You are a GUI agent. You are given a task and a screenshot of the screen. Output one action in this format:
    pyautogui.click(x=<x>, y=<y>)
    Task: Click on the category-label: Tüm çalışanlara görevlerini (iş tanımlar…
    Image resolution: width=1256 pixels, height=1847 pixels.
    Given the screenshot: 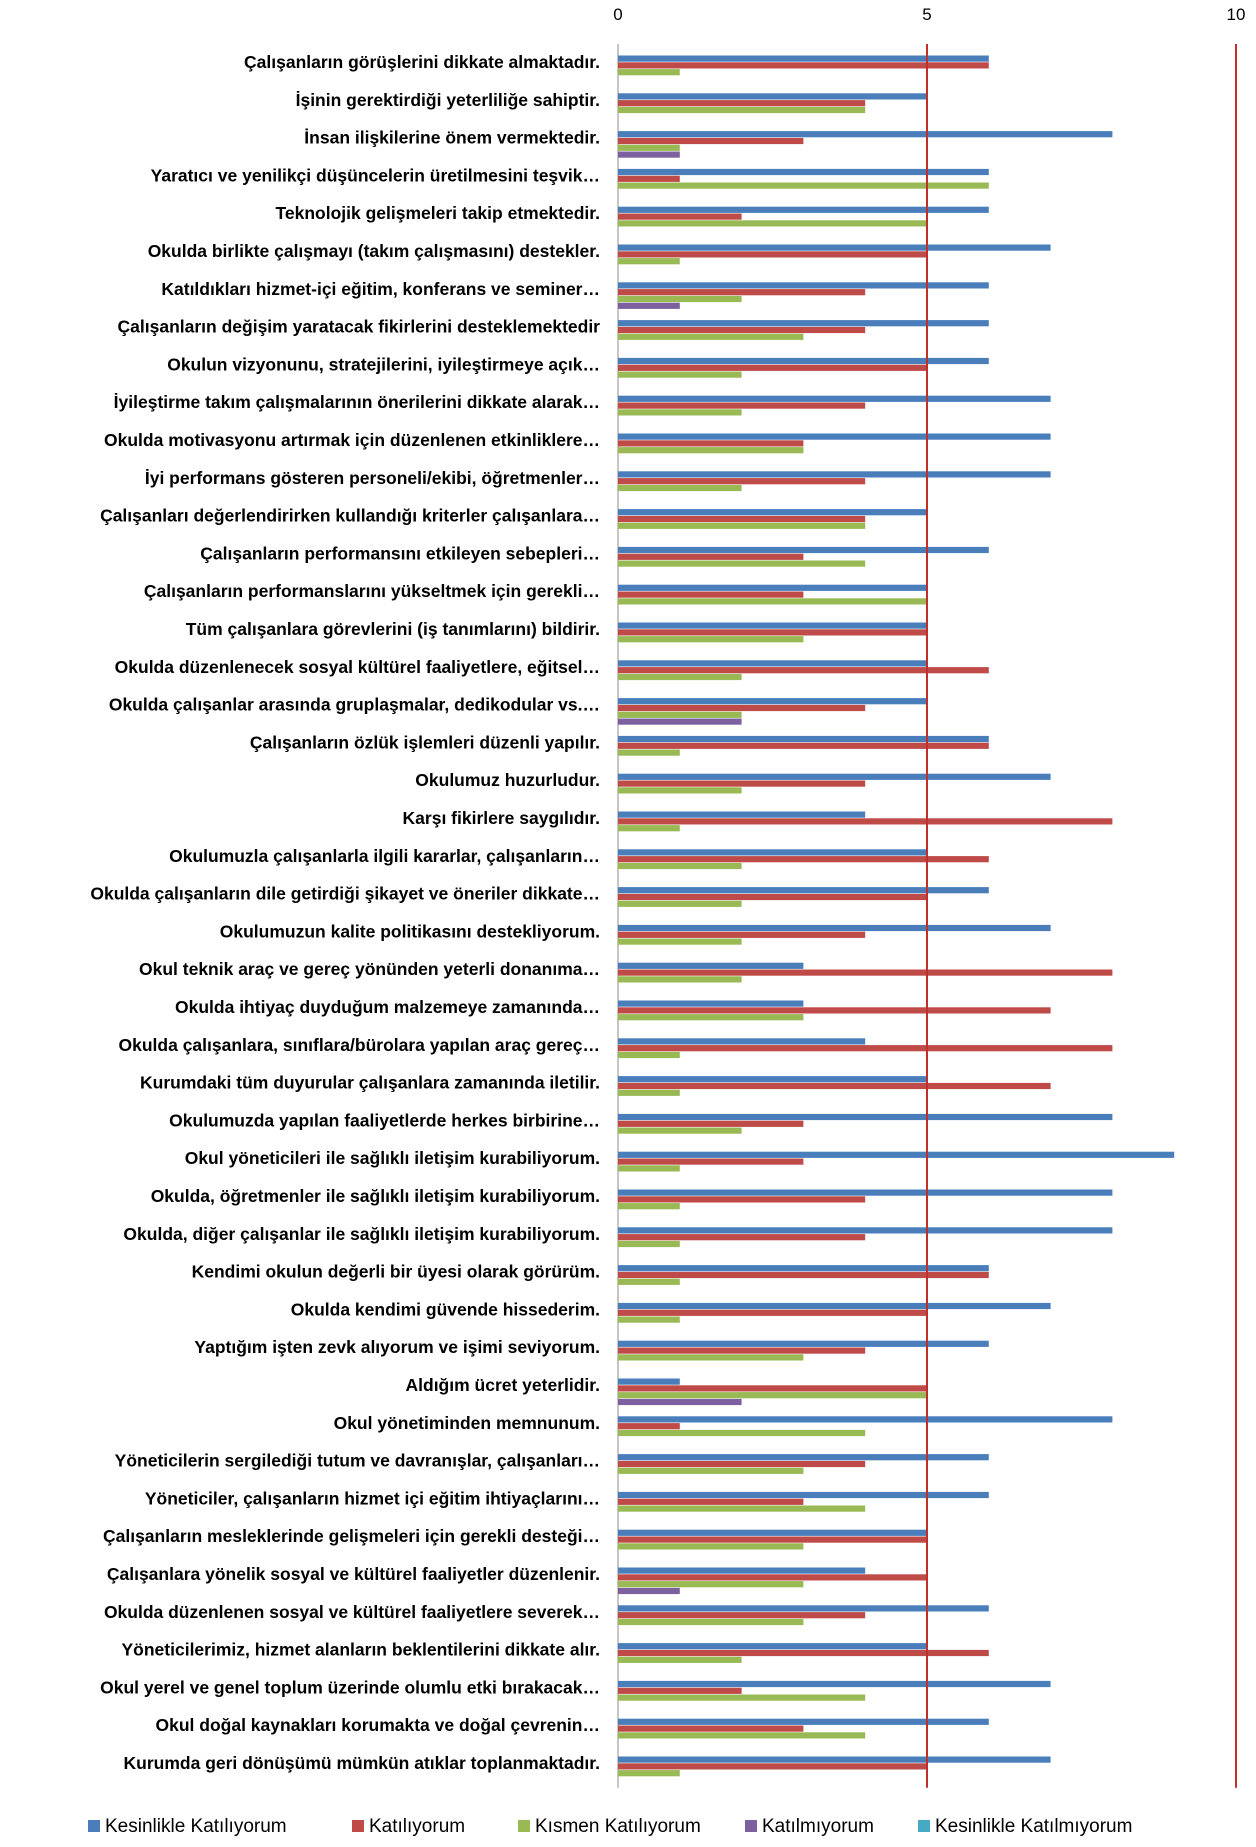 What is the action you would take?
    pyautogui.click(x=393, y=629)
    